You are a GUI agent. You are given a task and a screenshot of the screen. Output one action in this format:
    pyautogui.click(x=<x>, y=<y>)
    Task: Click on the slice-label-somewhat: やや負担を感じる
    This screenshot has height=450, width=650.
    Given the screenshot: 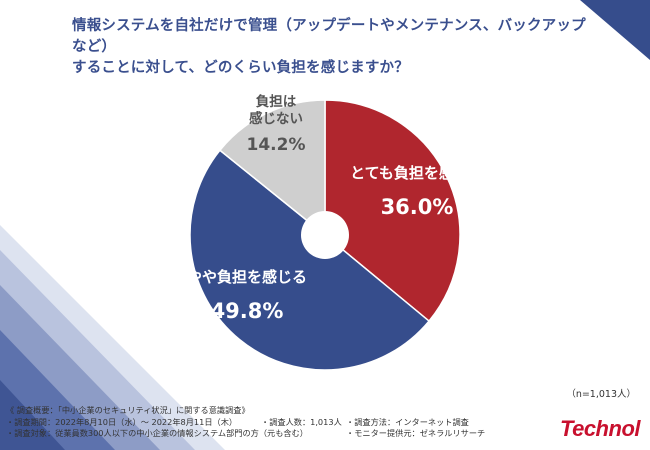 What is the action you would take?
    pyautogui.click(x=247, y=277)
    